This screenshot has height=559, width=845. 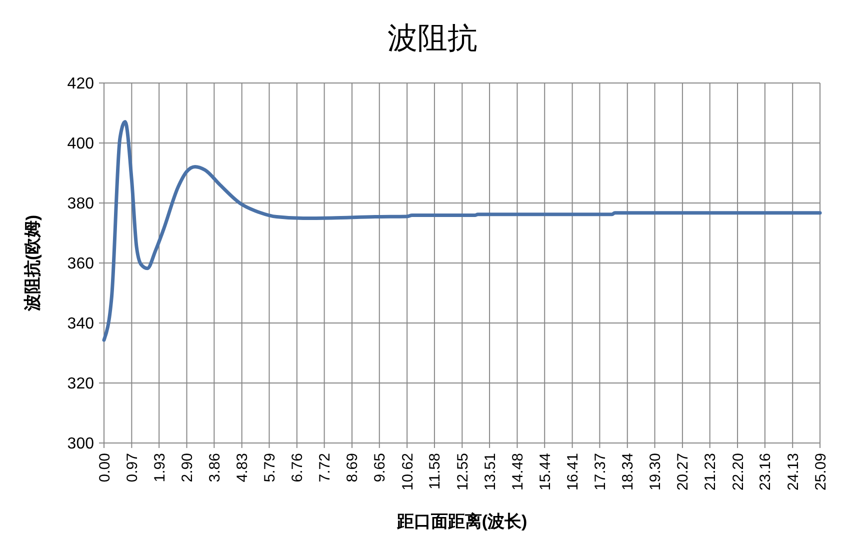 What do you see at coordinates (407, 472) in the screenshot?
I see `x-tick-label: 10.62` at bounding box center [407, 472].